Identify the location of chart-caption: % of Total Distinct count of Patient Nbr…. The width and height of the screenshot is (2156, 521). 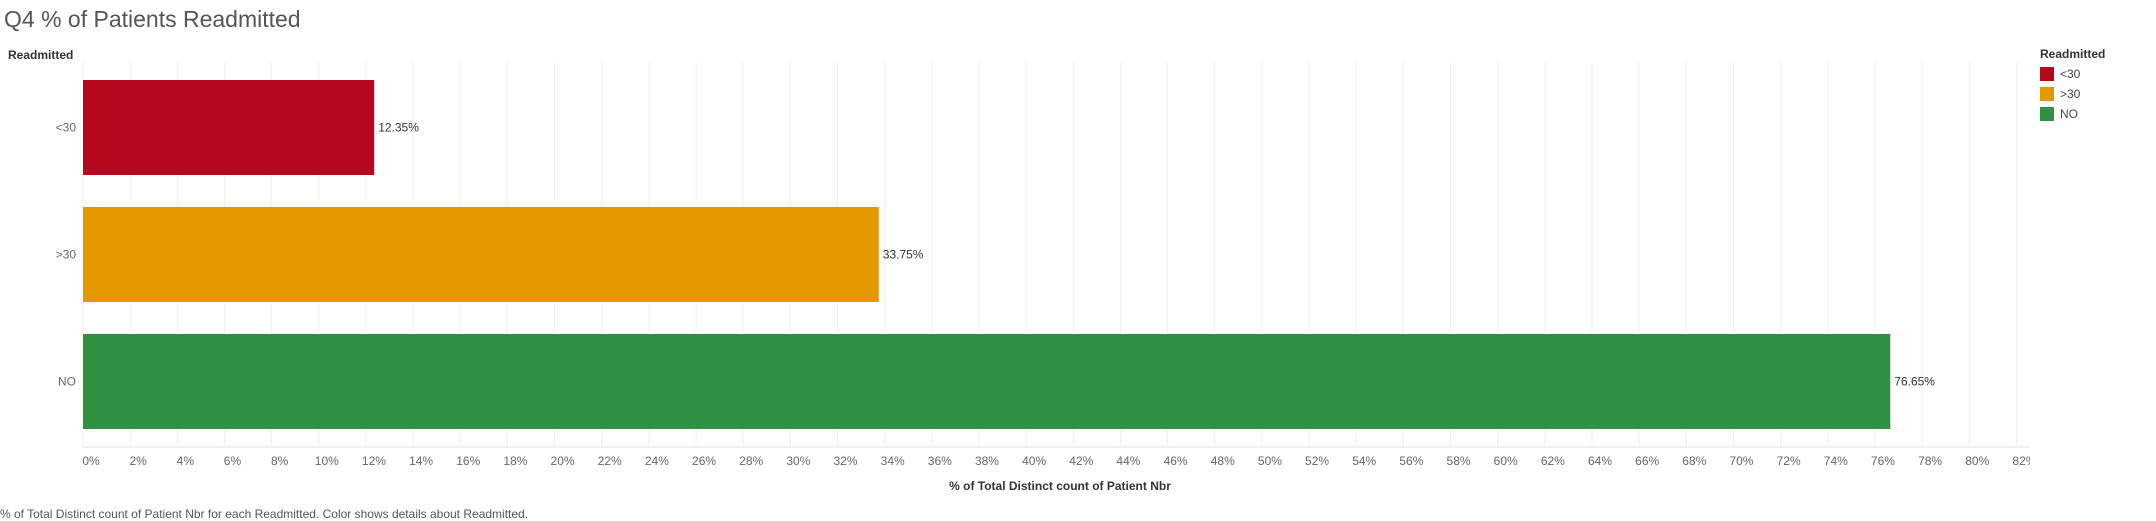
(264, 514).